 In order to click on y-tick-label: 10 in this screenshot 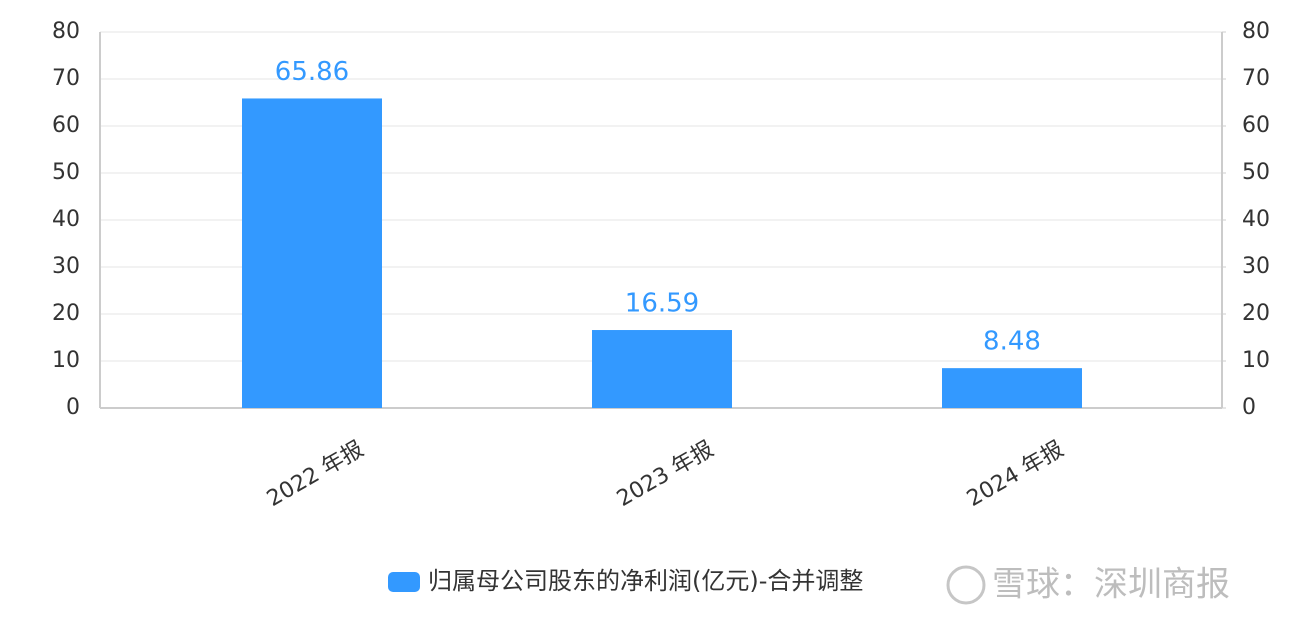, I will do `click(66, 360)`.